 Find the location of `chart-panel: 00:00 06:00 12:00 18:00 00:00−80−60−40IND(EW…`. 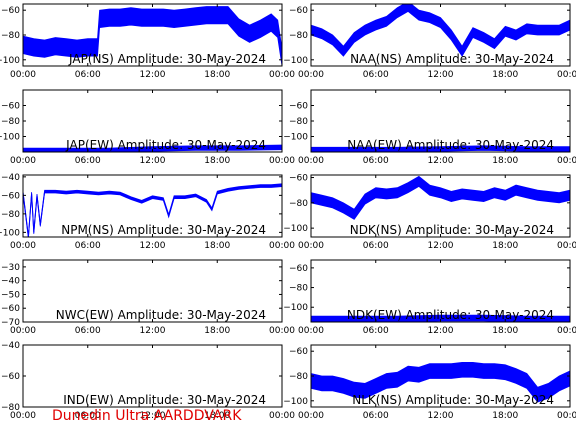

chart-panel: 00:00 06:00 12:00 18:00 00:00−80−60−40IND(EW… is located at coordinates (148, 381).